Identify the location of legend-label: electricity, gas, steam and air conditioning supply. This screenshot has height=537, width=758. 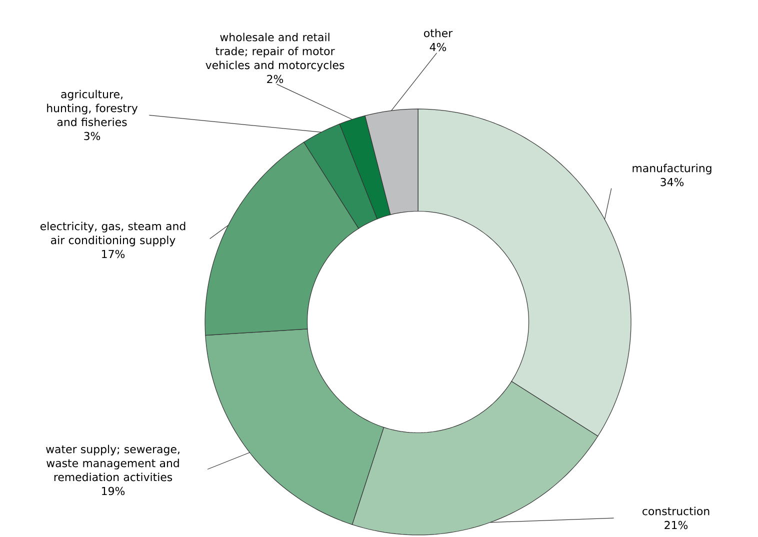
(113, 234).